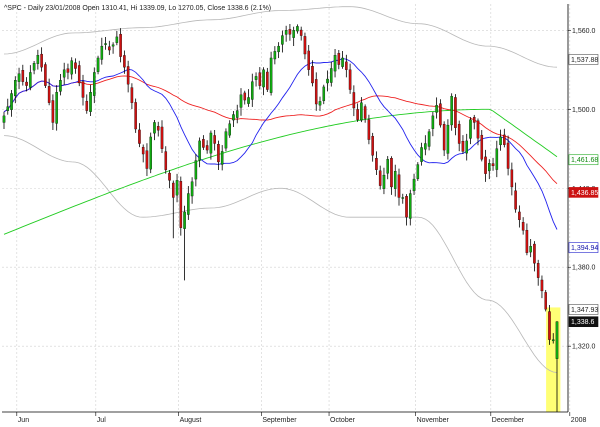 This screenshot has height=427, width=600. Describe the element at coordinates (279, 420) in the screenshot. I see `x-tick-label: September` at that location.